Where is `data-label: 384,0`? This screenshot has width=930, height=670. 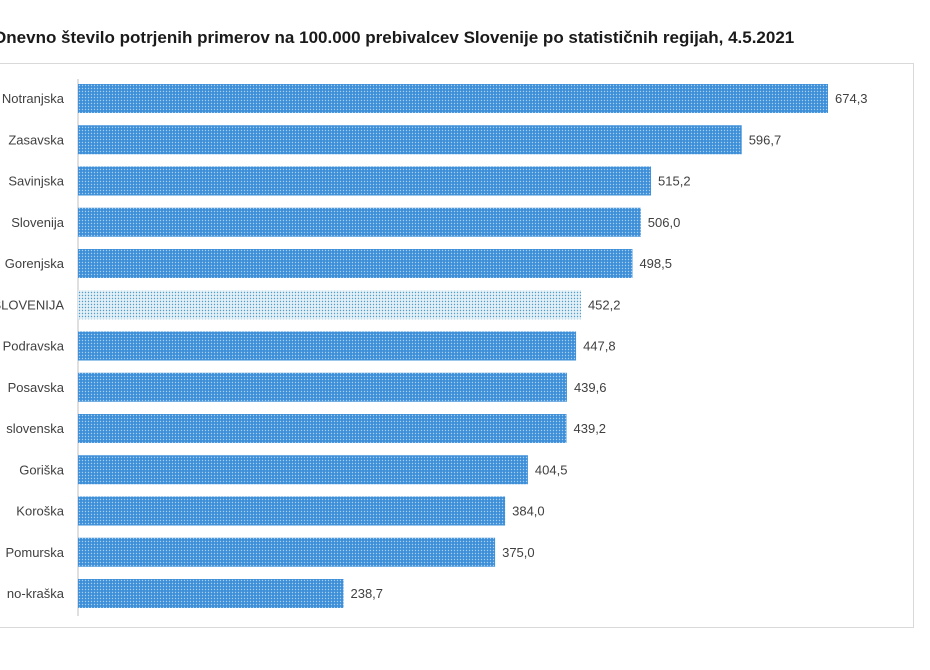 data-label: 384,0 is located at coordinates (528, 511).